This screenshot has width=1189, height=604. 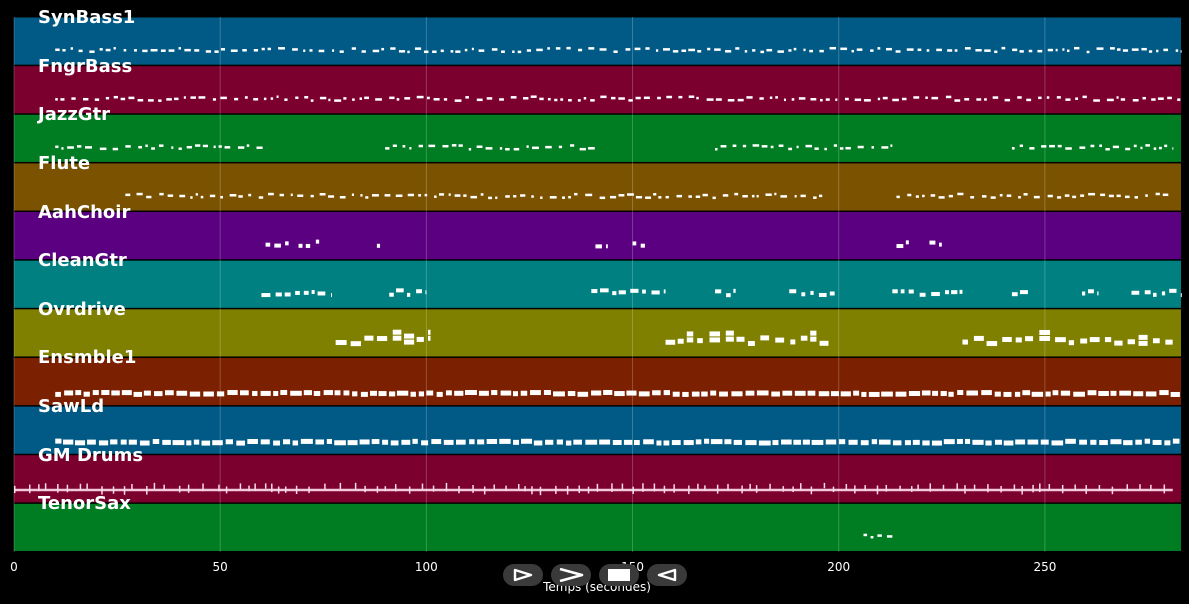 What do you see at coordinates (571, 575) in the screenshot?
I see `forward-button` at bounding box center [571, 575].